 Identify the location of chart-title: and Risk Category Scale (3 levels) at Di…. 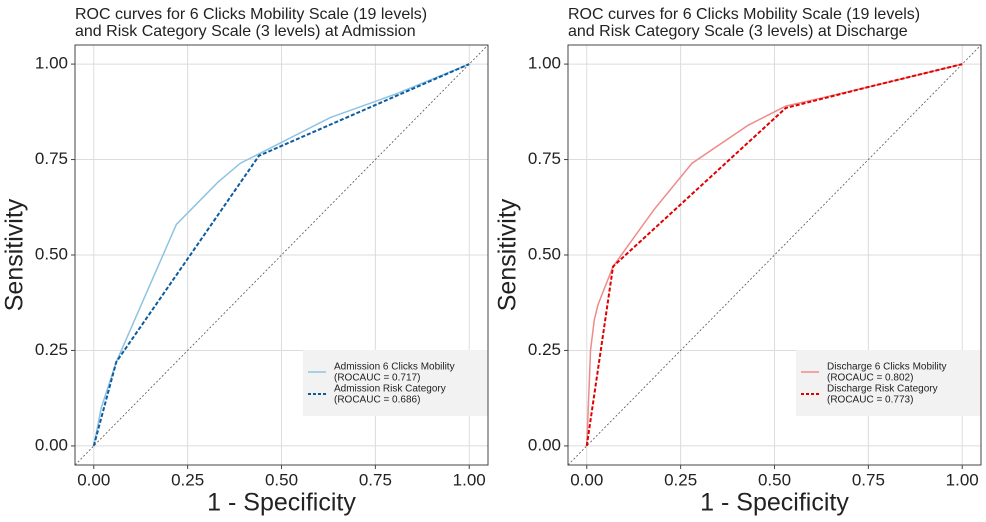
(738, 31).